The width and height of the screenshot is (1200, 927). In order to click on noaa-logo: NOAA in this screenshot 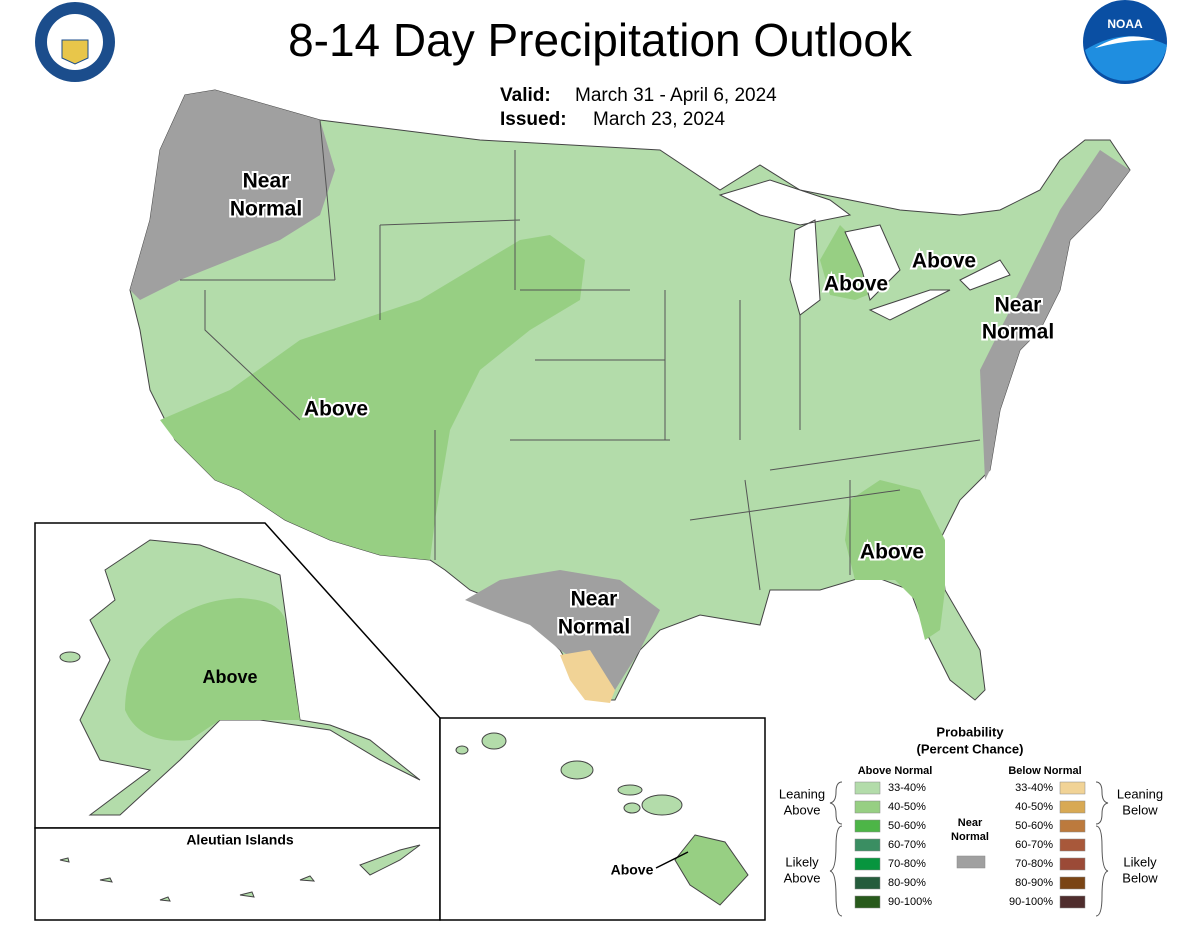, I will do `click(1125, 42)`.